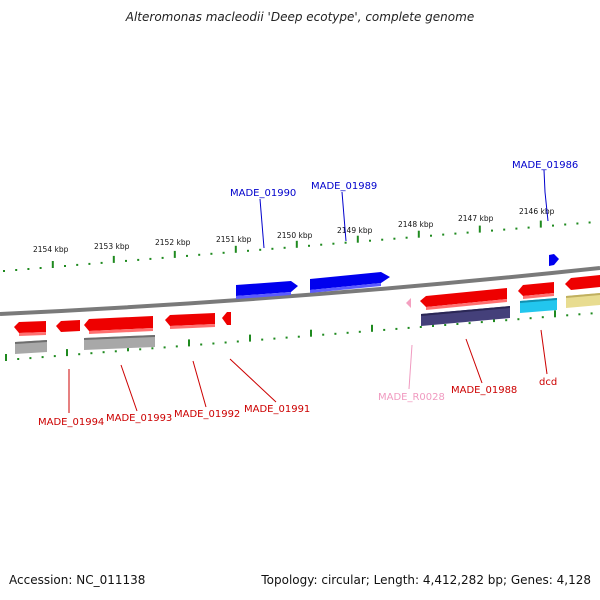 Image resolution: width=600 pixels, height=600 pixels. What do you see at coordinates (411, 397) in the screenshot?
I see `gene-label-made-r0028: MADE_R0028` at bounding box center [411, 397].